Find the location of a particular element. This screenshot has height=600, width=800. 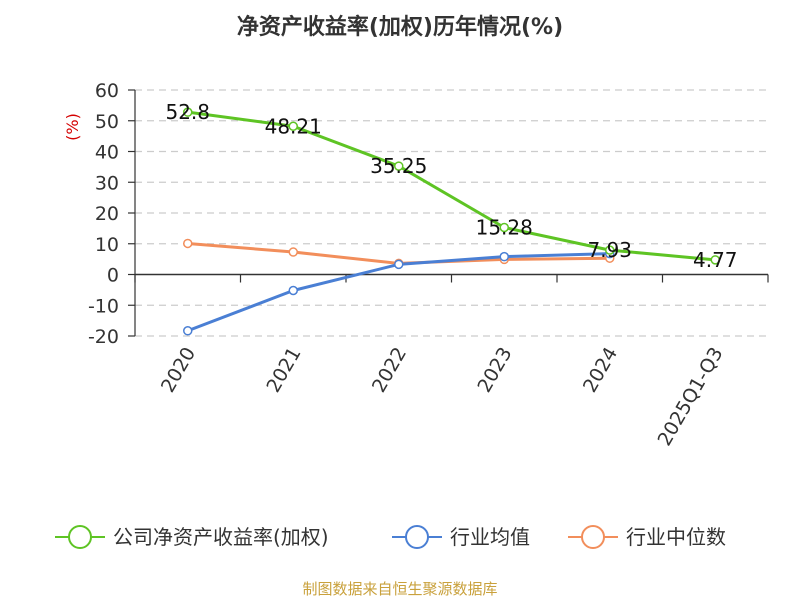

y-tick-label: 30 is located at coordinates (107, 183).